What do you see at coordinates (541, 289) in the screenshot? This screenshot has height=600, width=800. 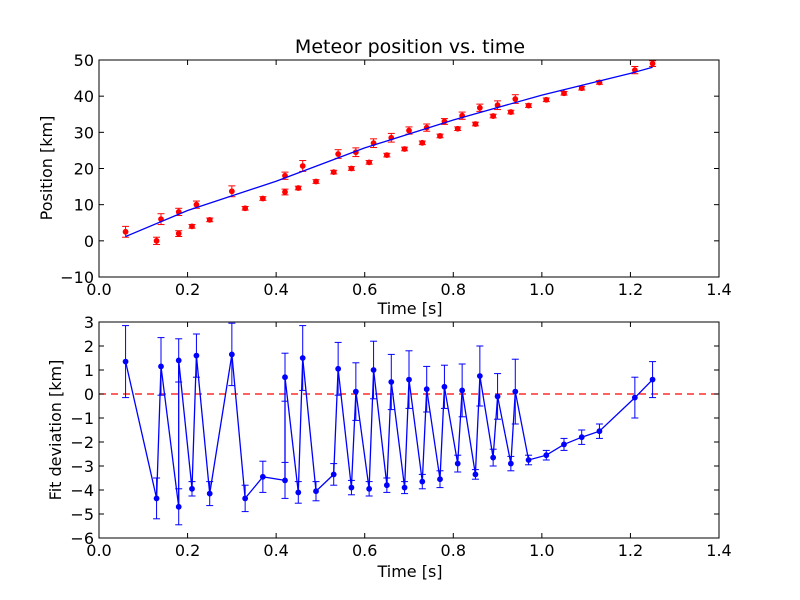 I see `x-tick-label: 1.0` at bounding box center [541, 289].